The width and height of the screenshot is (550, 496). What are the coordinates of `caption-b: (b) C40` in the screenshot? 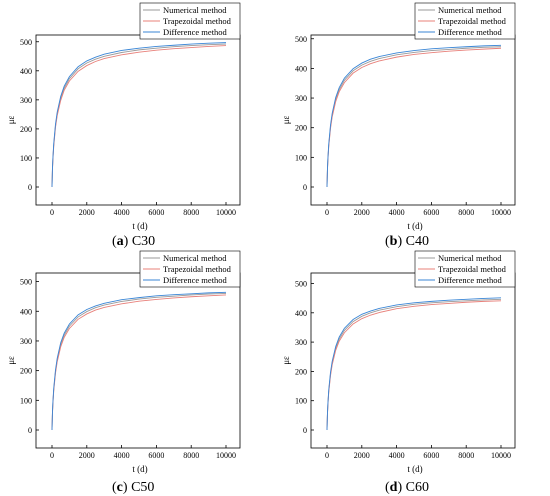 It's located at (407, 241).